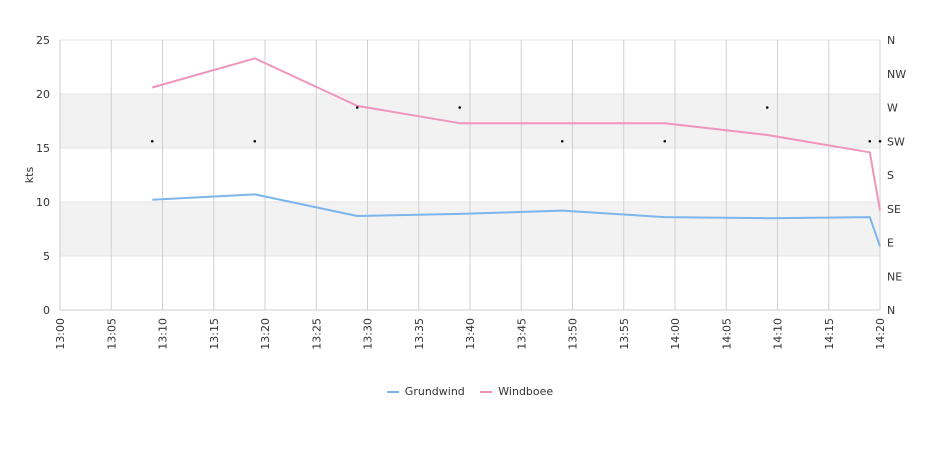  I want to click on y-tick-label: 25, so click(43, 40).